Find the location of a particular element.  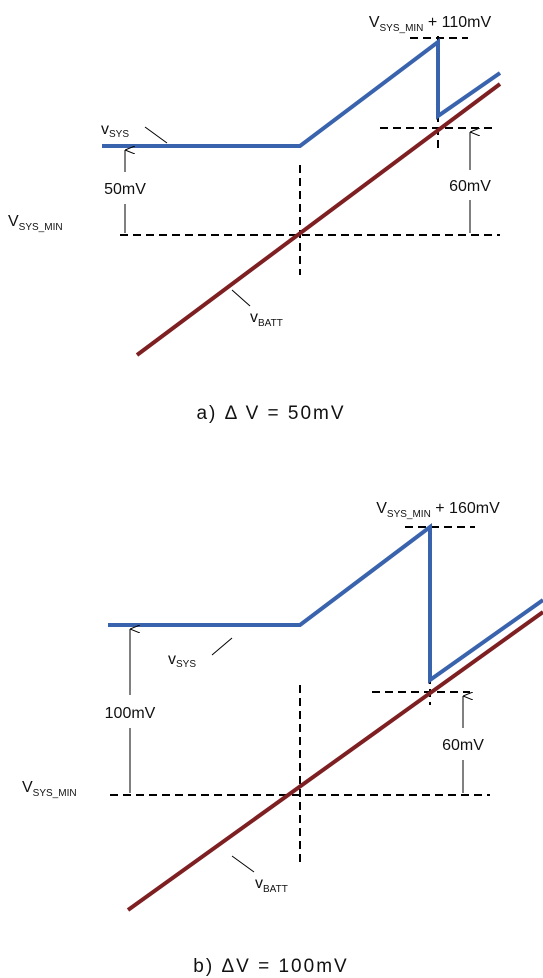

top-label: VSYS_MIN + 160mV is located at coordinates (438, 510).